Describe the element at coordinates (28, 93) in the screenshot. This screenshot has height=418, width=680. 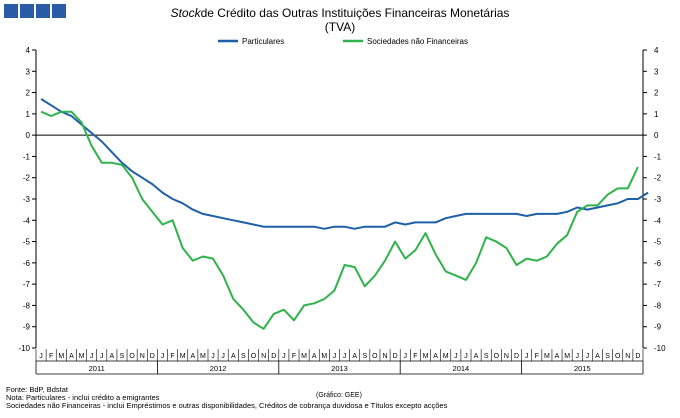
I see `y-tick-label-left: 2` at that location.